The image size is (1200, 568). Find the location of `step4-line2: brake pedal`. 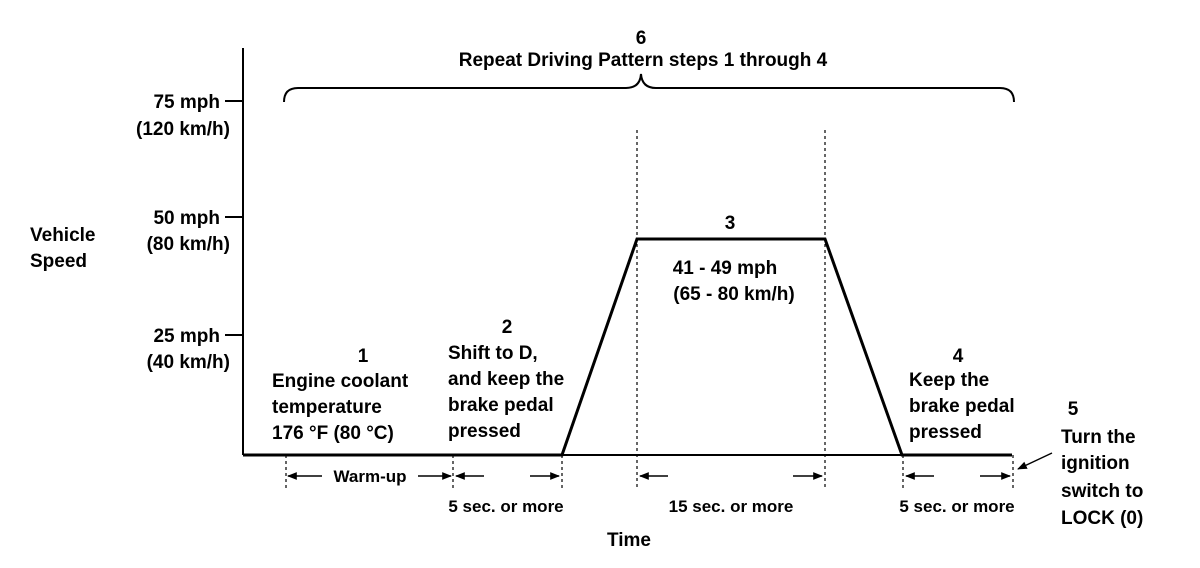

step4-line2: brake pedal is located at coordinates (962, 406).